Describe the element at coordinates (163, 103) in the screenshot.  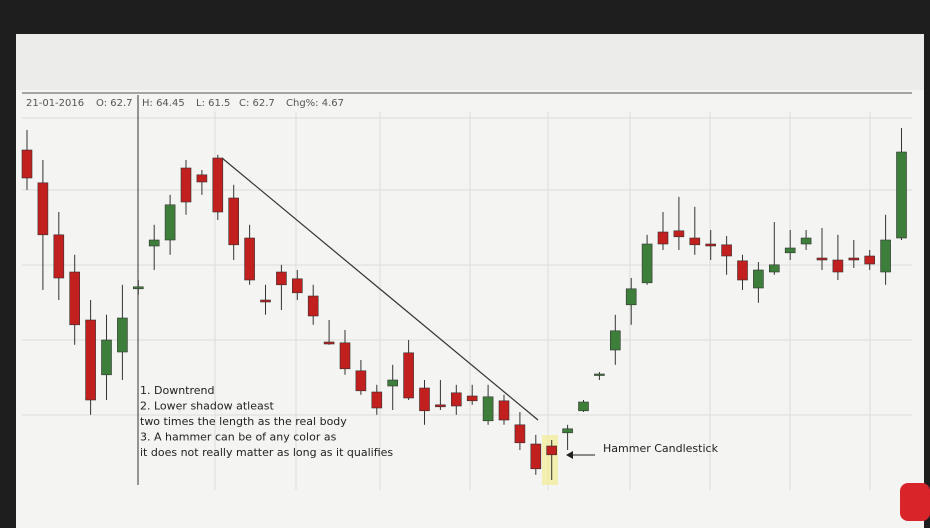
I see `header-item: H: 64.45` at that location.